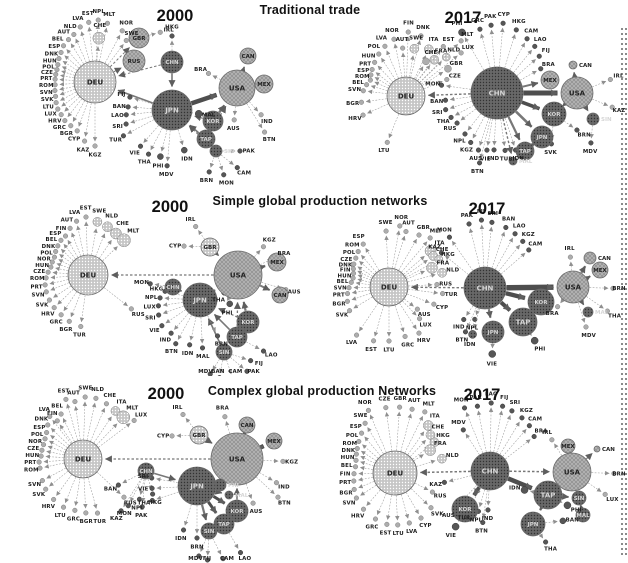  I want to click on edge-deu-grc, so click(381, 504).